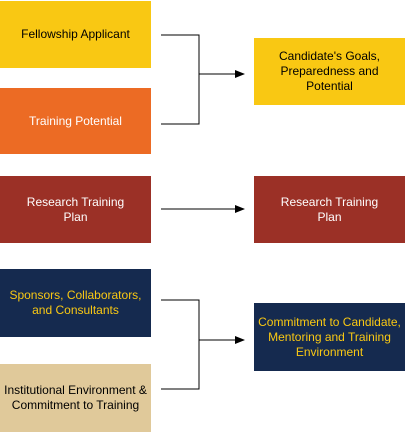 The width and height of the screenshot is (405, 432). I want to click on research-training-plan-box: Research Training Plan, so click(75, 209).